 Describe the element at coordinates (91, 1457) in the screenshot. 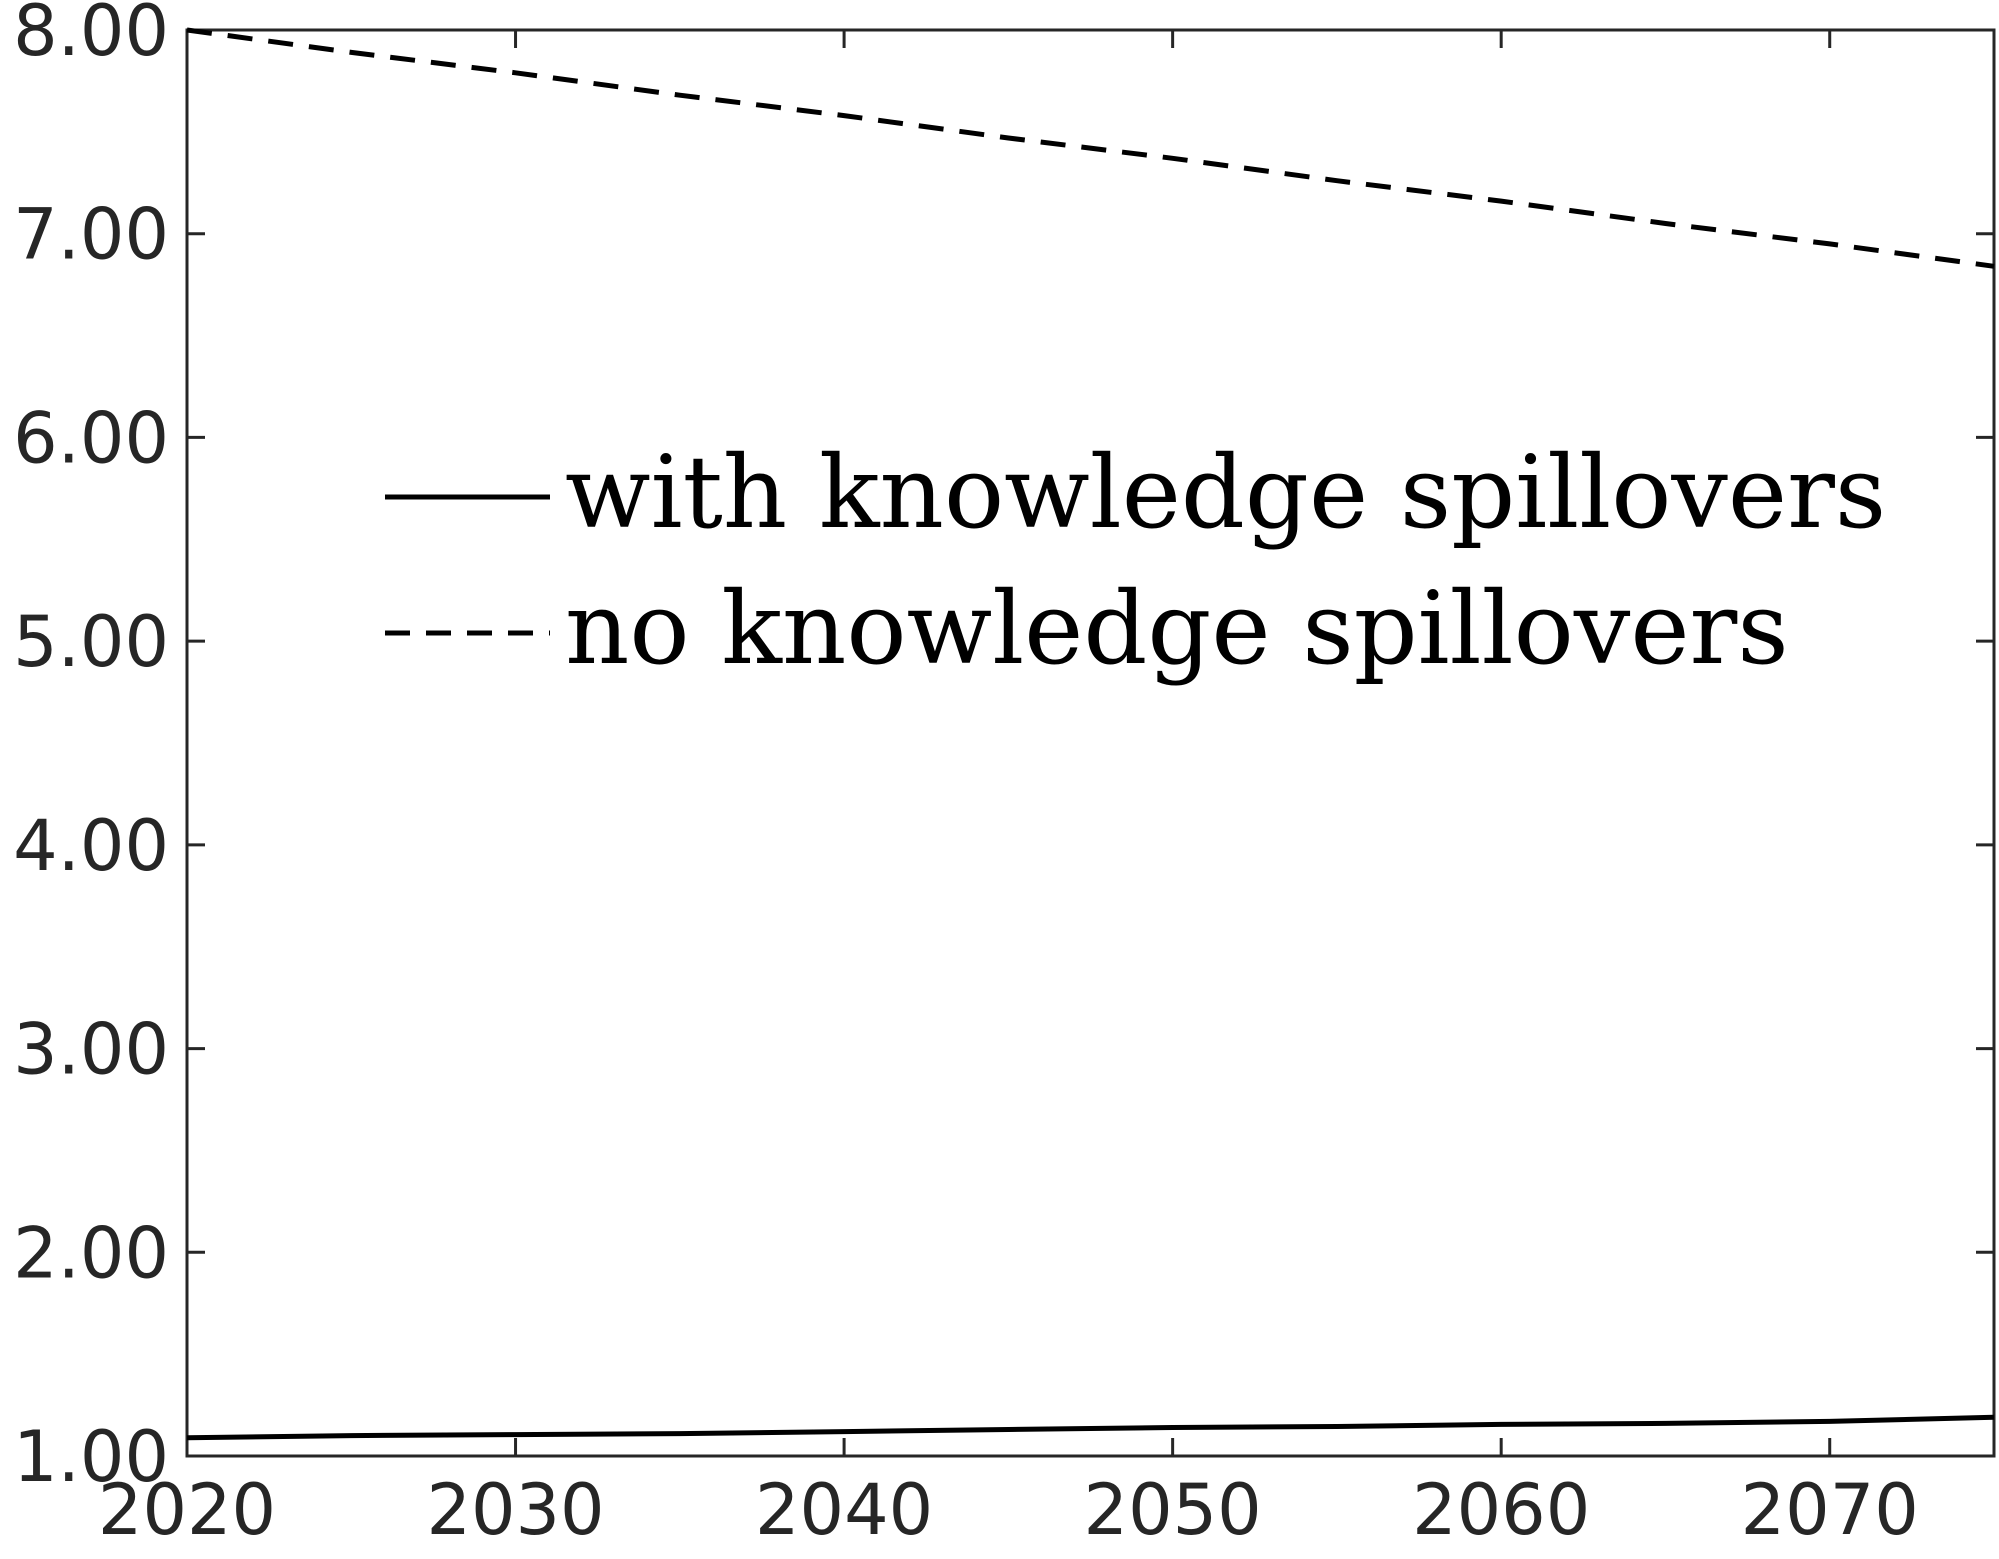

I see `y-tick-label: 1.00` at that location.